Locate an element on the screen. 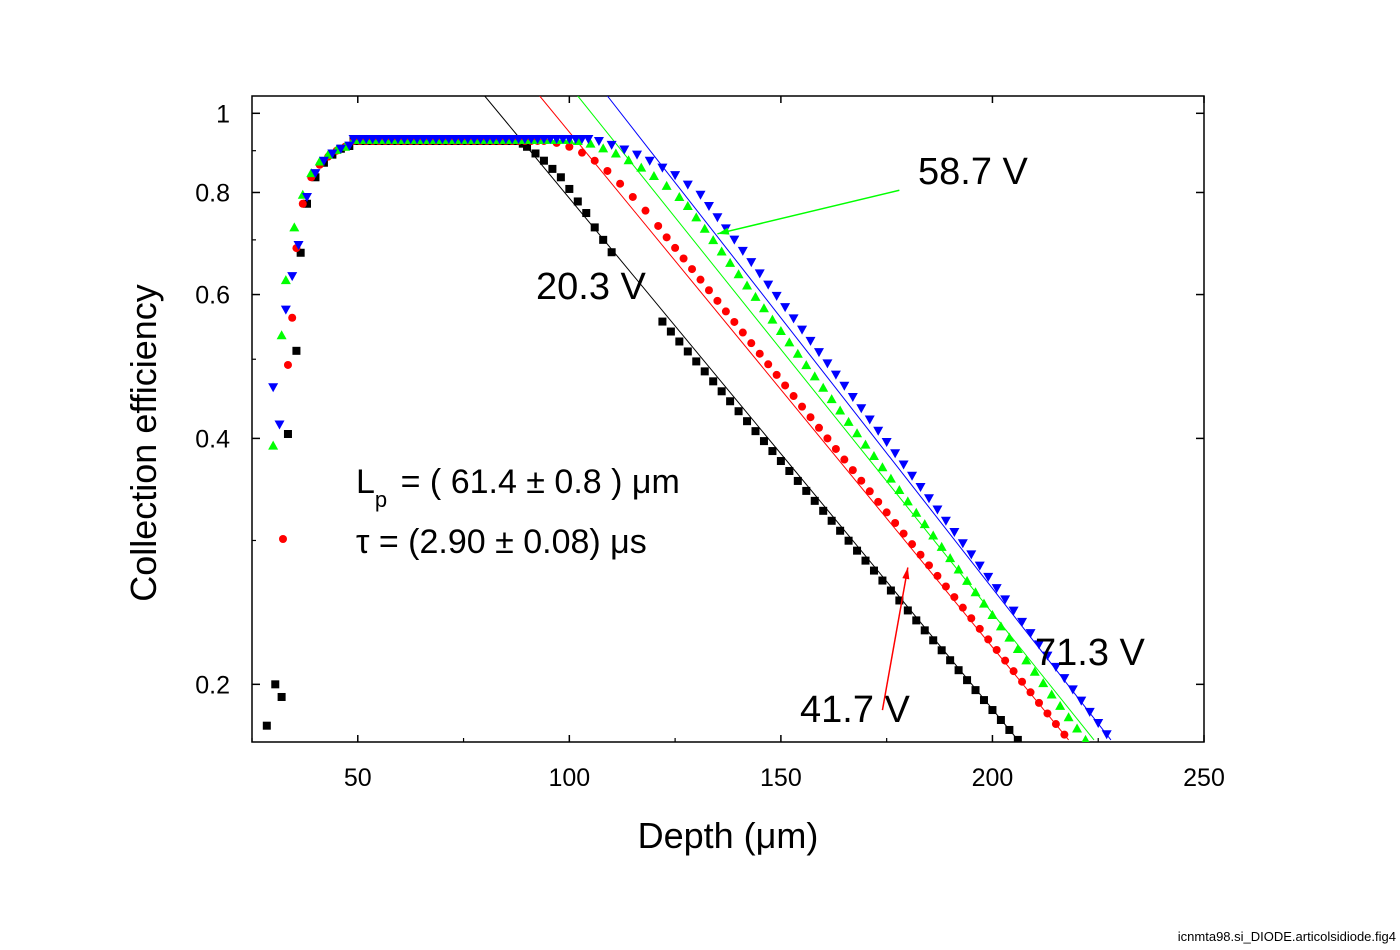  y-tick-label: 0.6 is located at coordinates (212, 296).